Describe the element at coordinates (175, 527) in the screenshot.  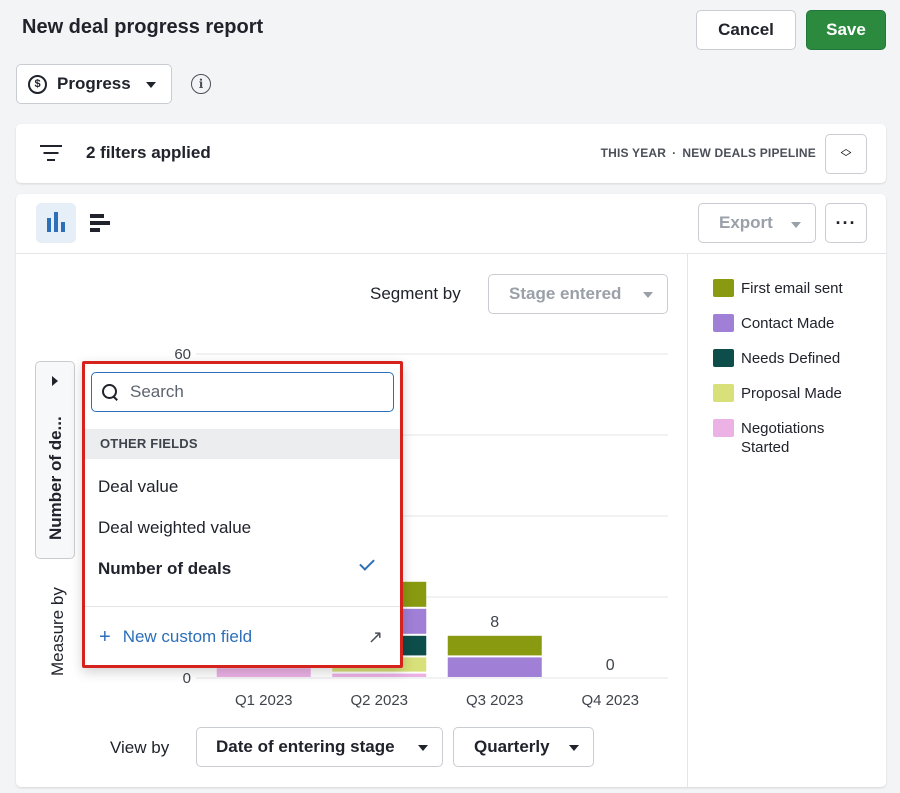
I see `option-label: Deal weighted value` at that location.